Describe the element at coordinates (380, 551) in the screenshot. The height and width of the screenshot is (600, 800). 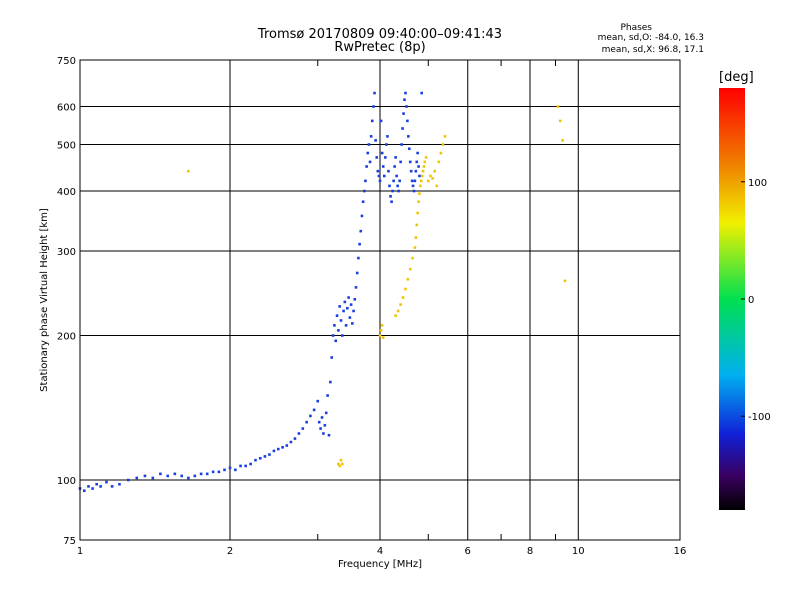
I see `x-tick-label: 4` at that location.